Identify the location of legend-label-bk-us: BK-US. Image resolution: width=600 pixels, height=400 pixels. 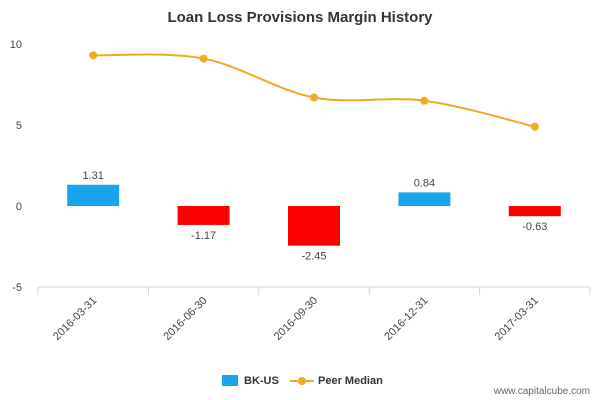
(261, 381).